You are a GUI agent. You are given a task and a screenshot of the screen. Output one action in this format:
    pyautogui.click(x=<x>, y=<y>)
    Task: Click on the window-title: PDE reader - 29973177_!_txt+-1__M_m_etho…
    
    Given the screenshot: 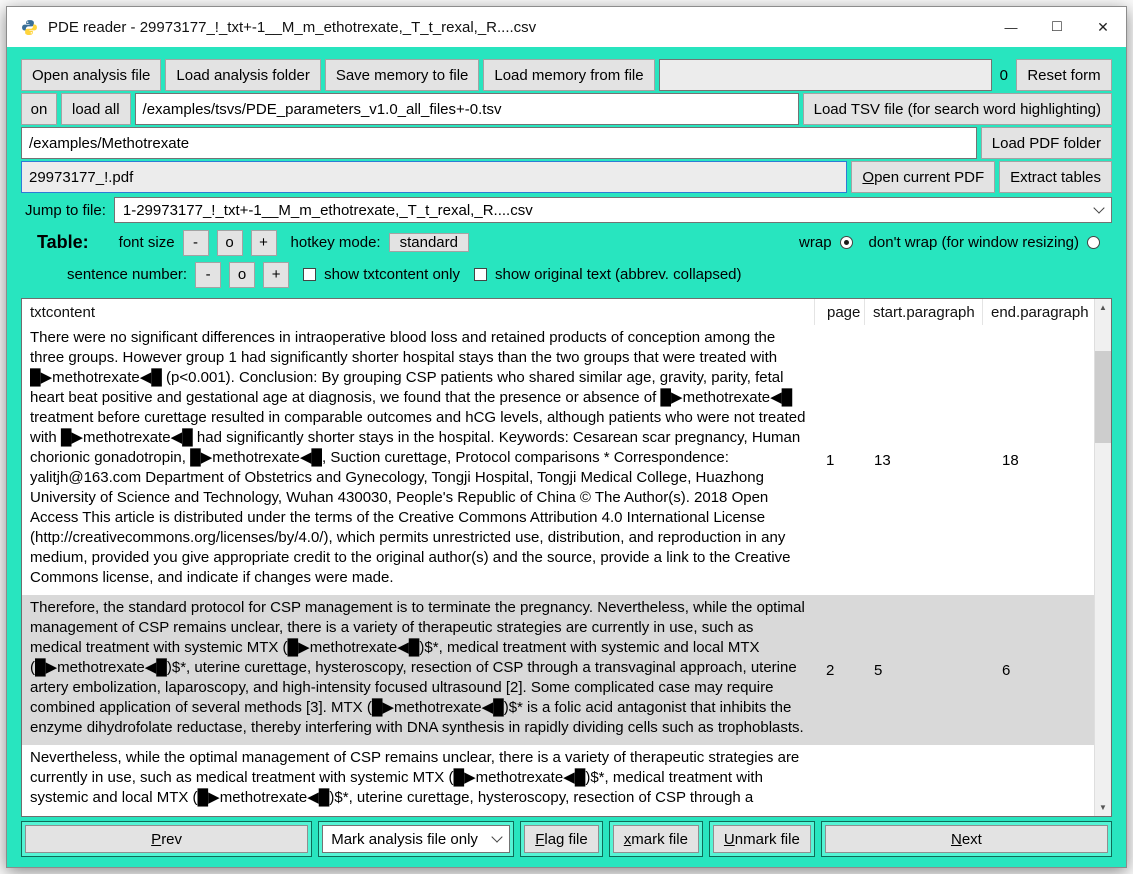 What is the action you would take?
    pyautogui.click(x=292, y=27)
    